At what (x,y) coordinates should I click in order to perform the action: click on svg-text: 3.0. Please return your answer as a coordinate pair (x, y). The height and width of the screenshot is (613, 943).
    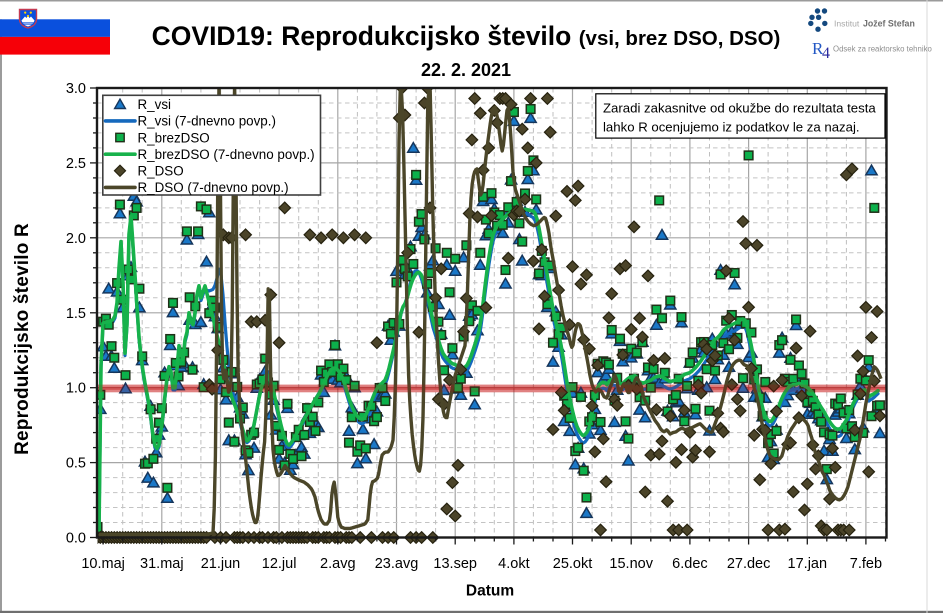
    Looking at the image, I should click on (76, 89).